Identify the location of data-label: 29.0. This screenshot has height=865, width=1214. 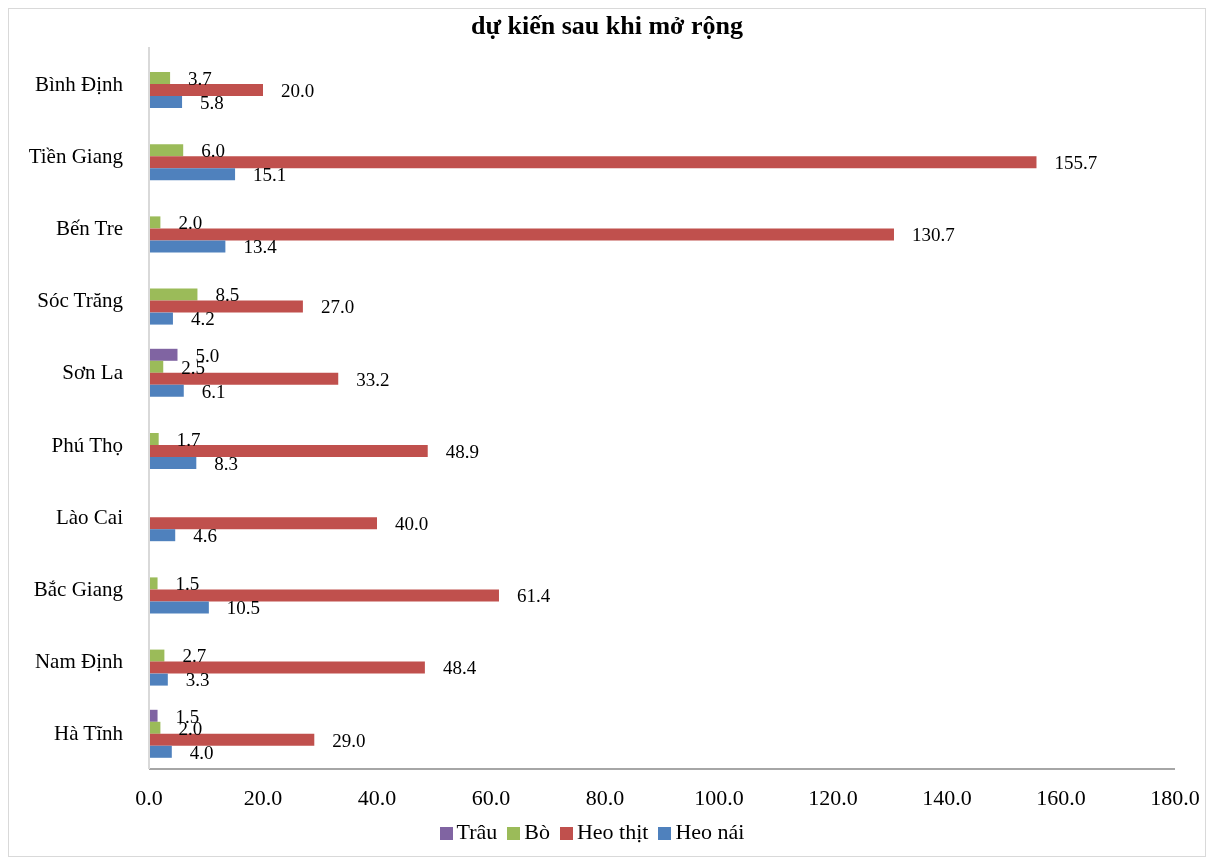
(349, 740).